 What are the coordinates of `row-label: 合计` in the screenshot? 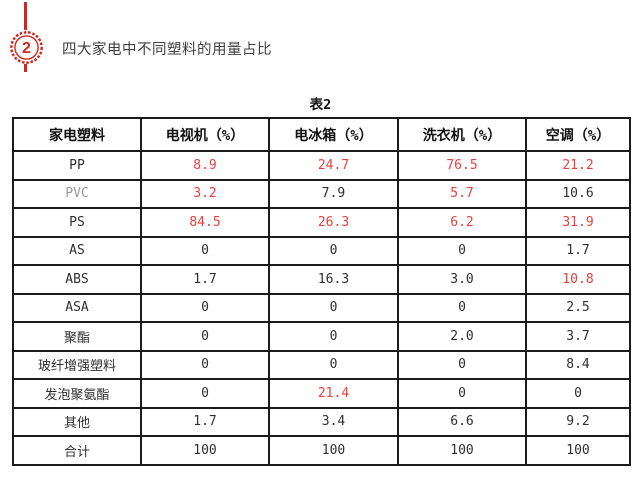 It's located at (77, 450).